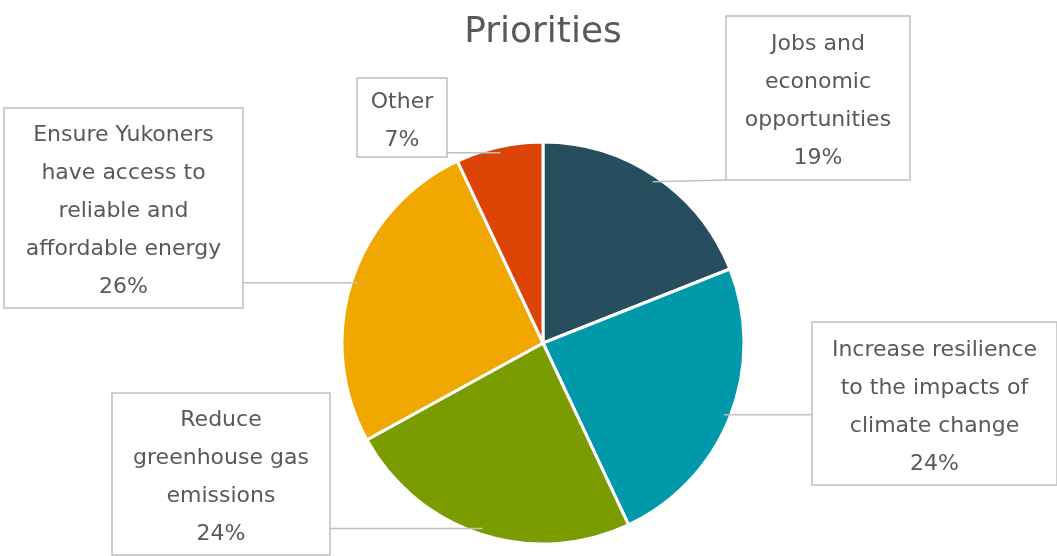  Describe the element at coordinates (402, 138) in the screenshot. I see `data-label: 7%` at that location.